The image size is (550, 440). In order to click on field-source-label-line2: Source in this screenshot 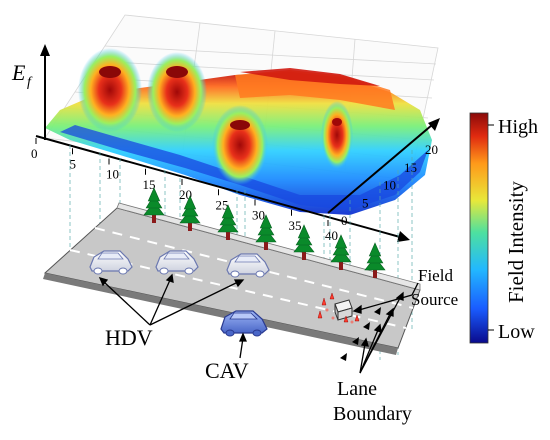, I will do `click(434, 299)`.